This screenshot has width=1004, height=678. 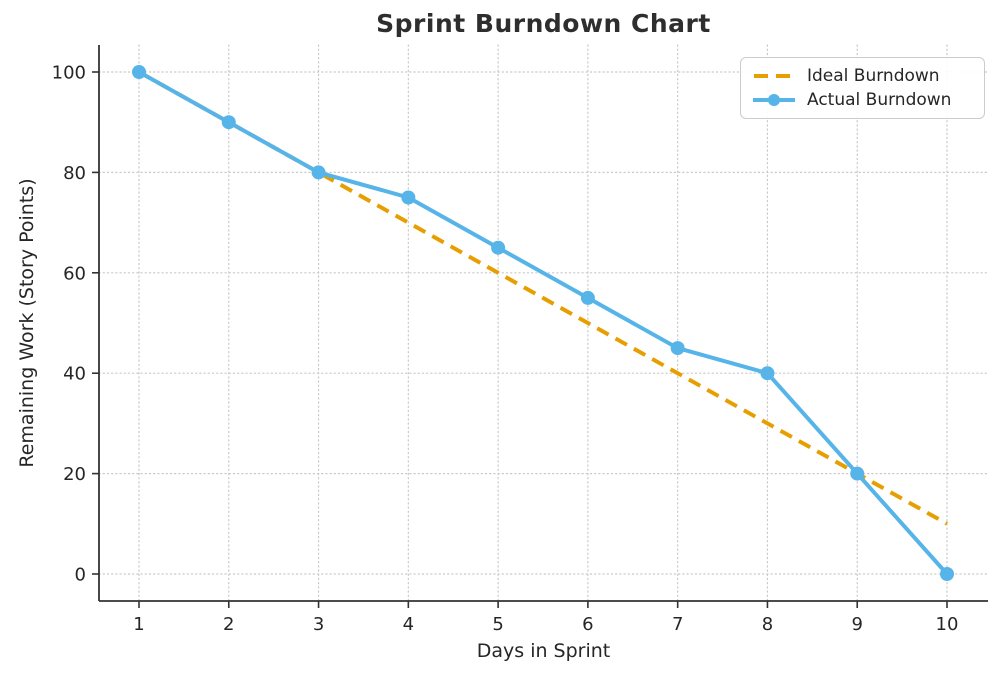 I want to click on legend: Ideal Burndown Actual Burndown, so click(x=862, y=88).